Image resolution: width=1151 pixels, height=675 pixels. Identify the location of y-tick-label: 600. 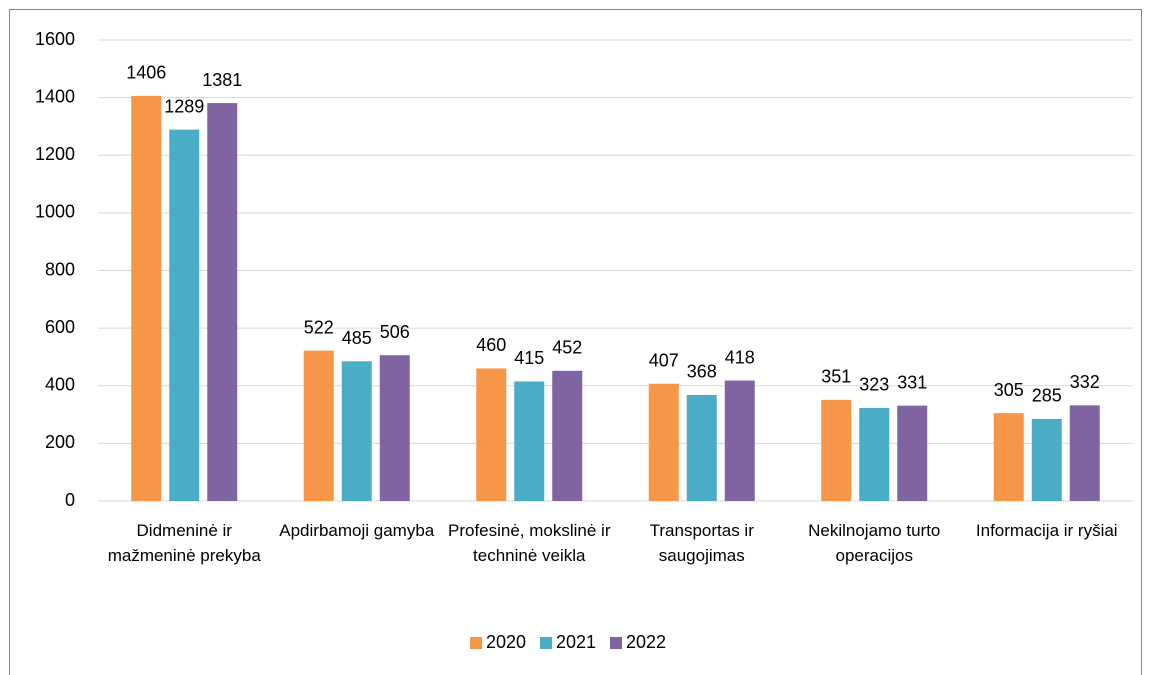
(60, 327).